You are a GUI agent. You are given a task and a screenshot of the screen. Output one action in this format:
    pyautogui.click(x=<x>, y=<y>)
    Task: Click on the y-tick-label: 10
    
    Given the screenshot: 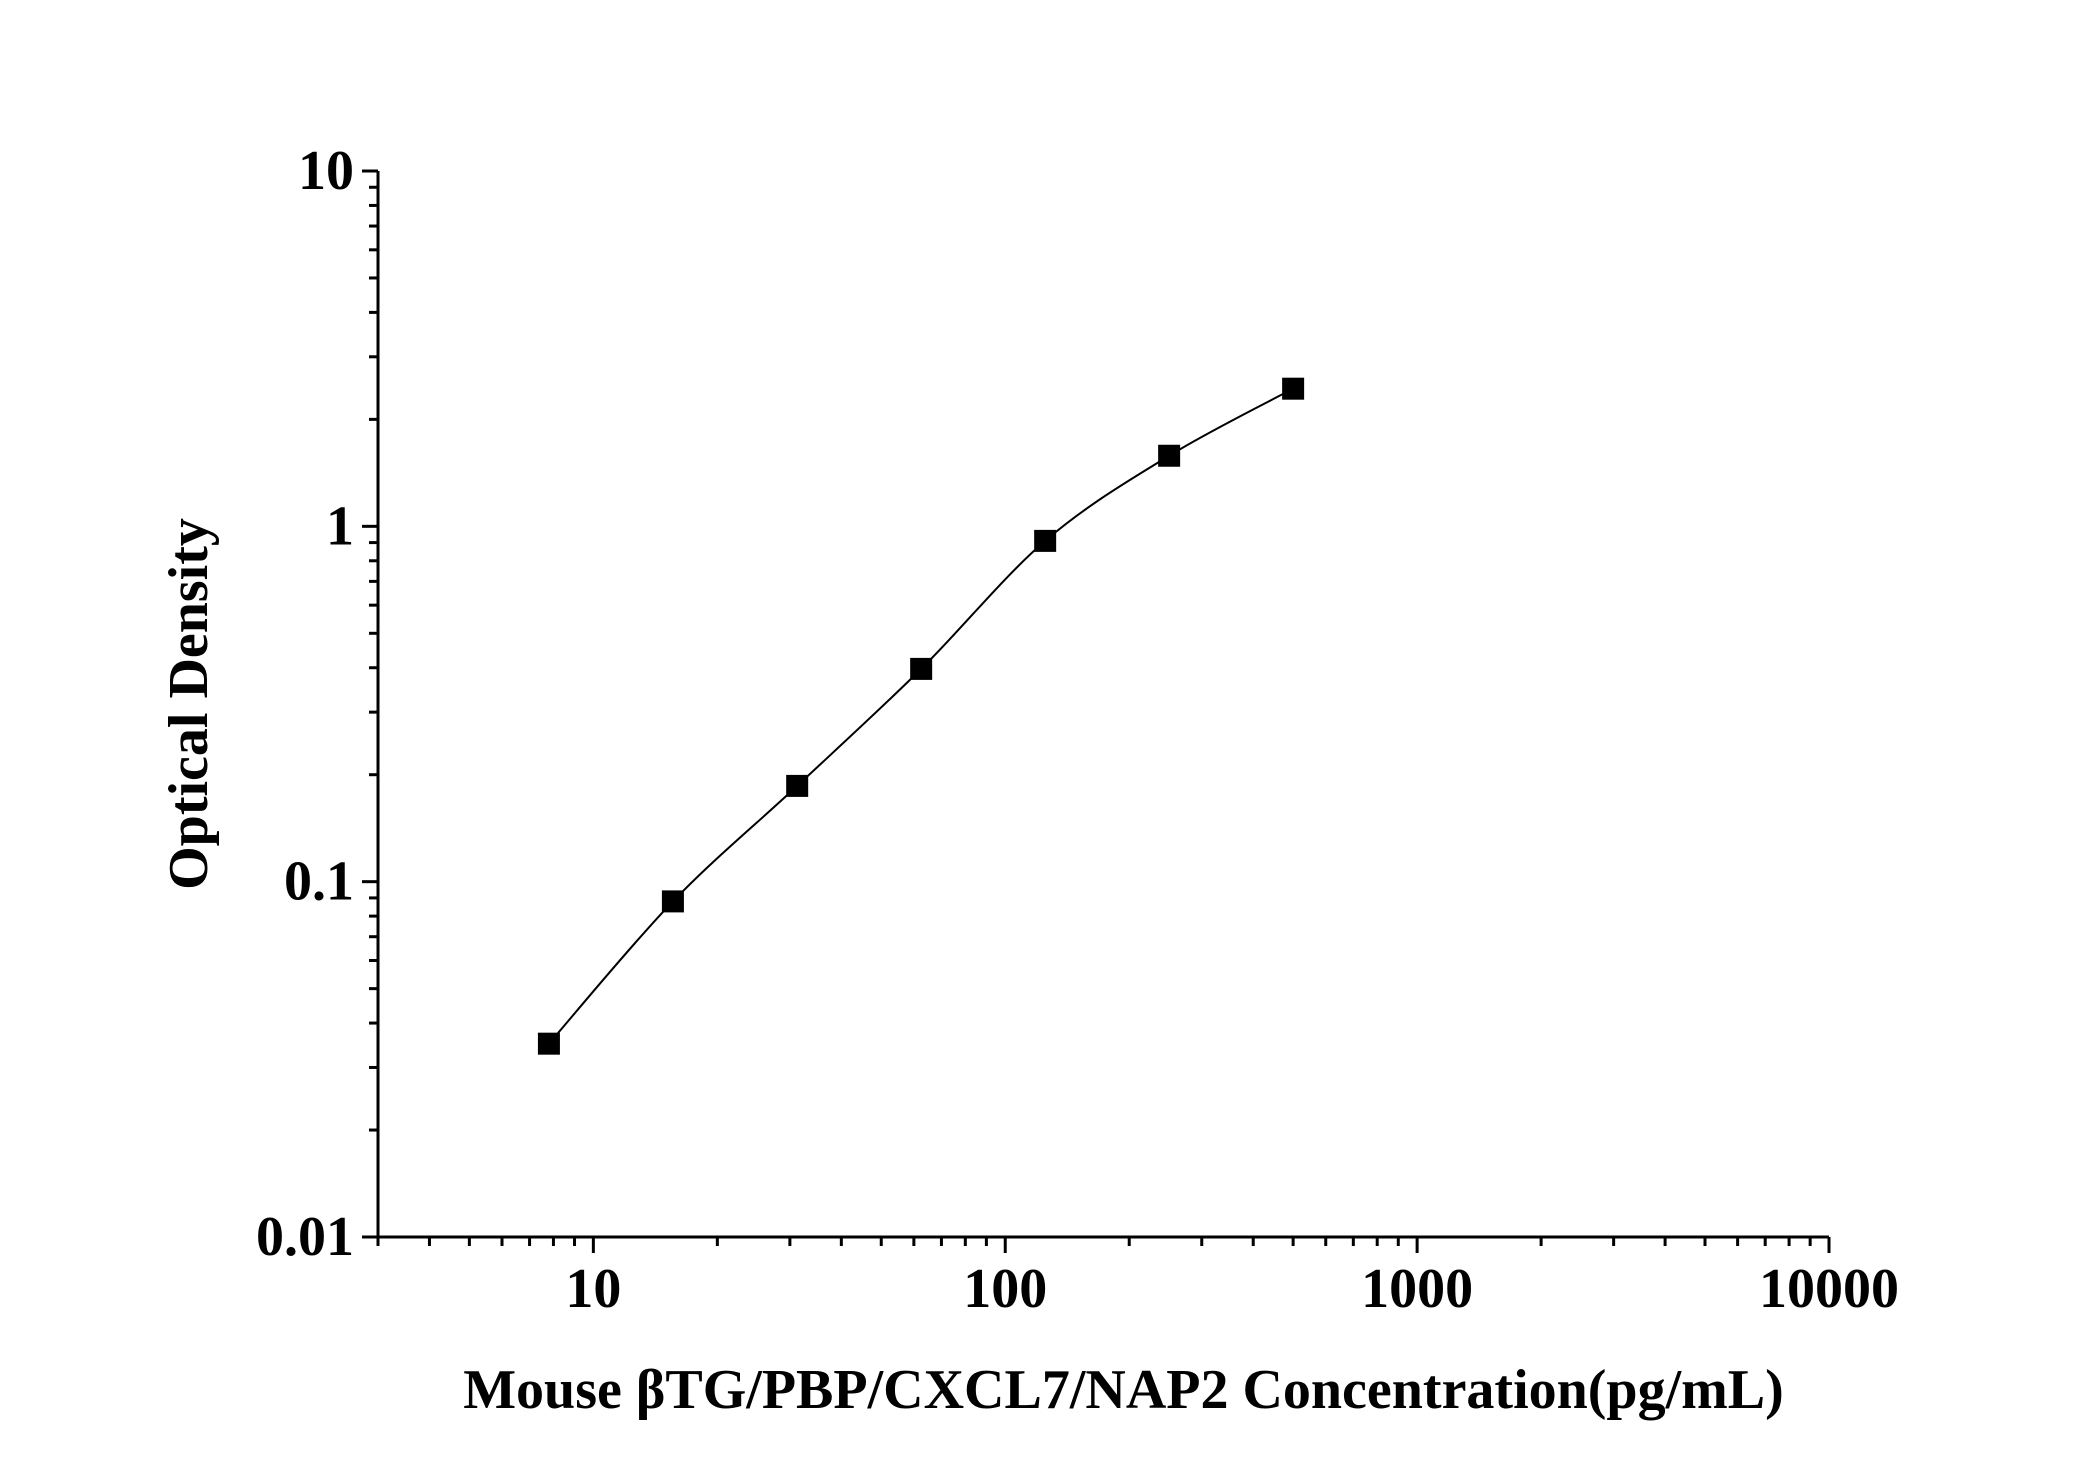 What is the action you would take?
    pyautogui.click(x=326, y=171)
    